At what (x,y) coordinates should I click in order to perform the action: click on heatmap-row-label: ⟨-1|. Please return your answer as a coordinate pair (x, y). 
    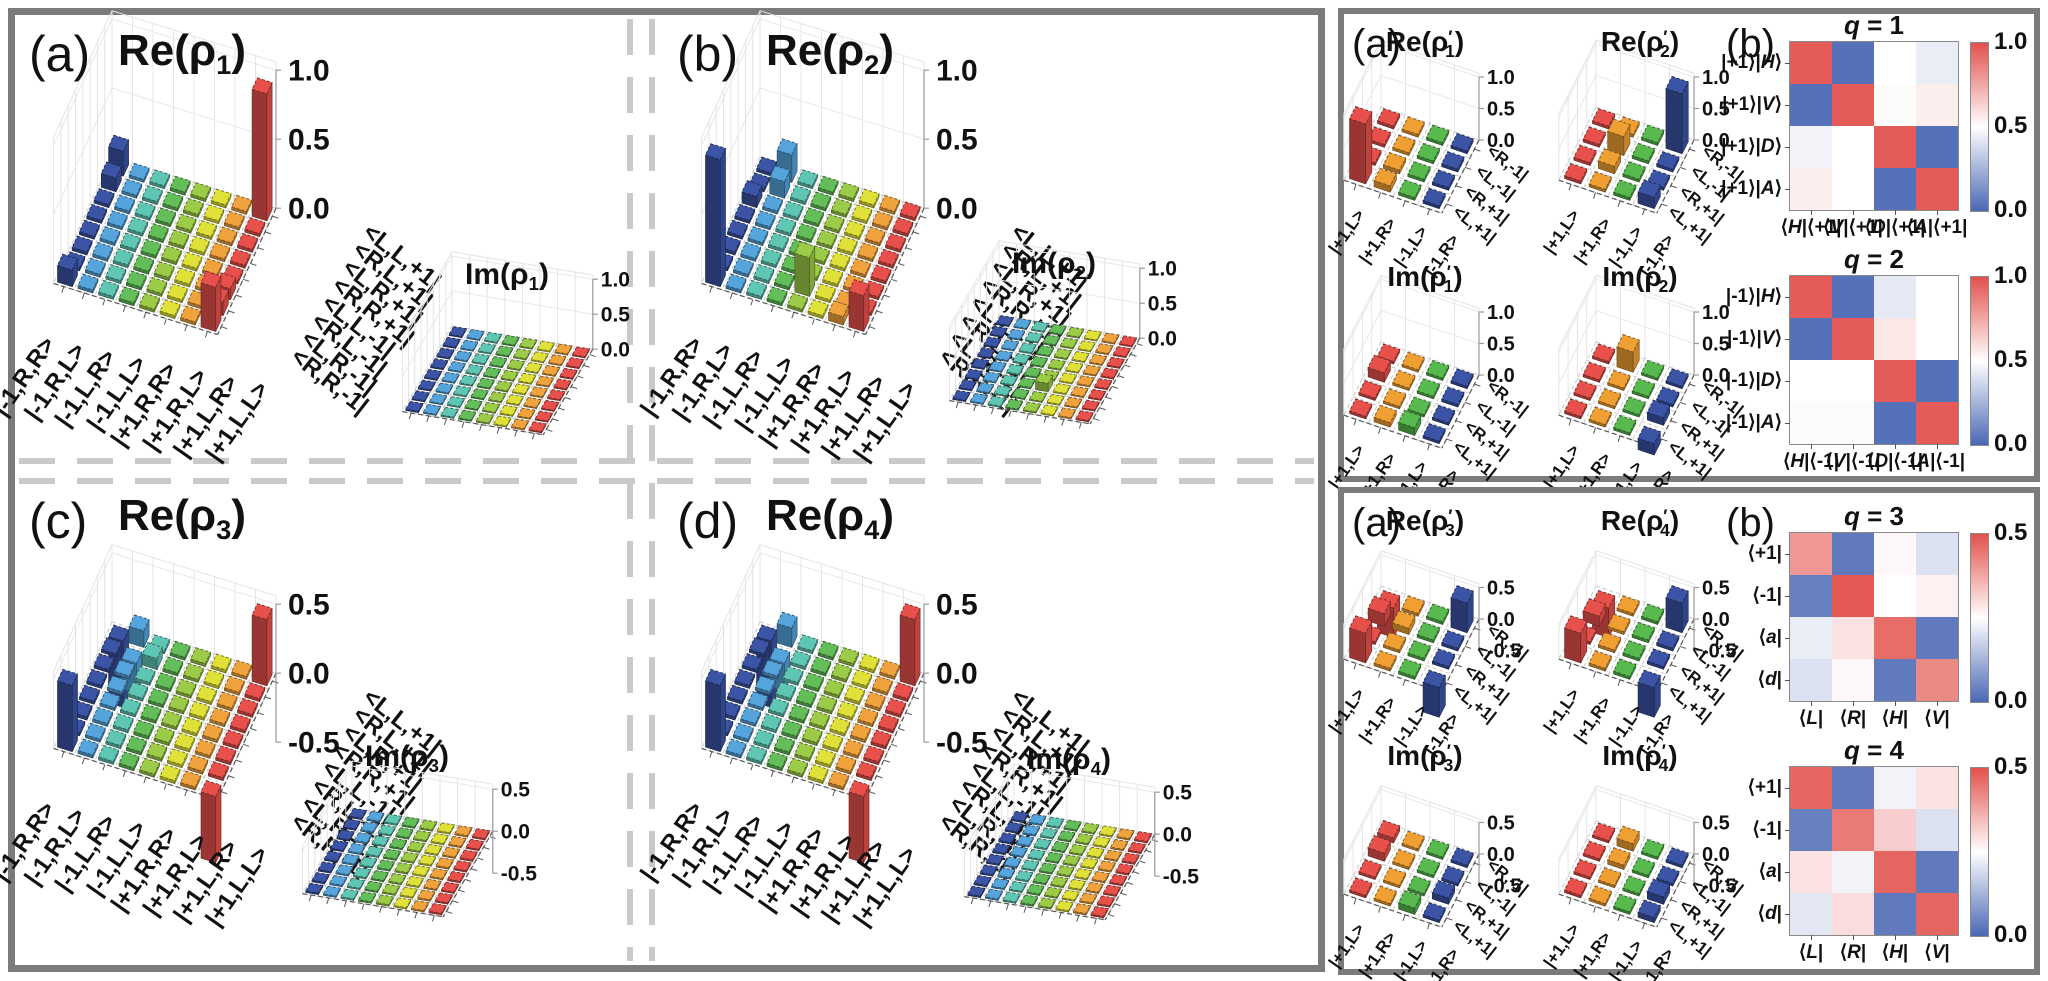
    Looking at the image, I should click on (1767, 595).